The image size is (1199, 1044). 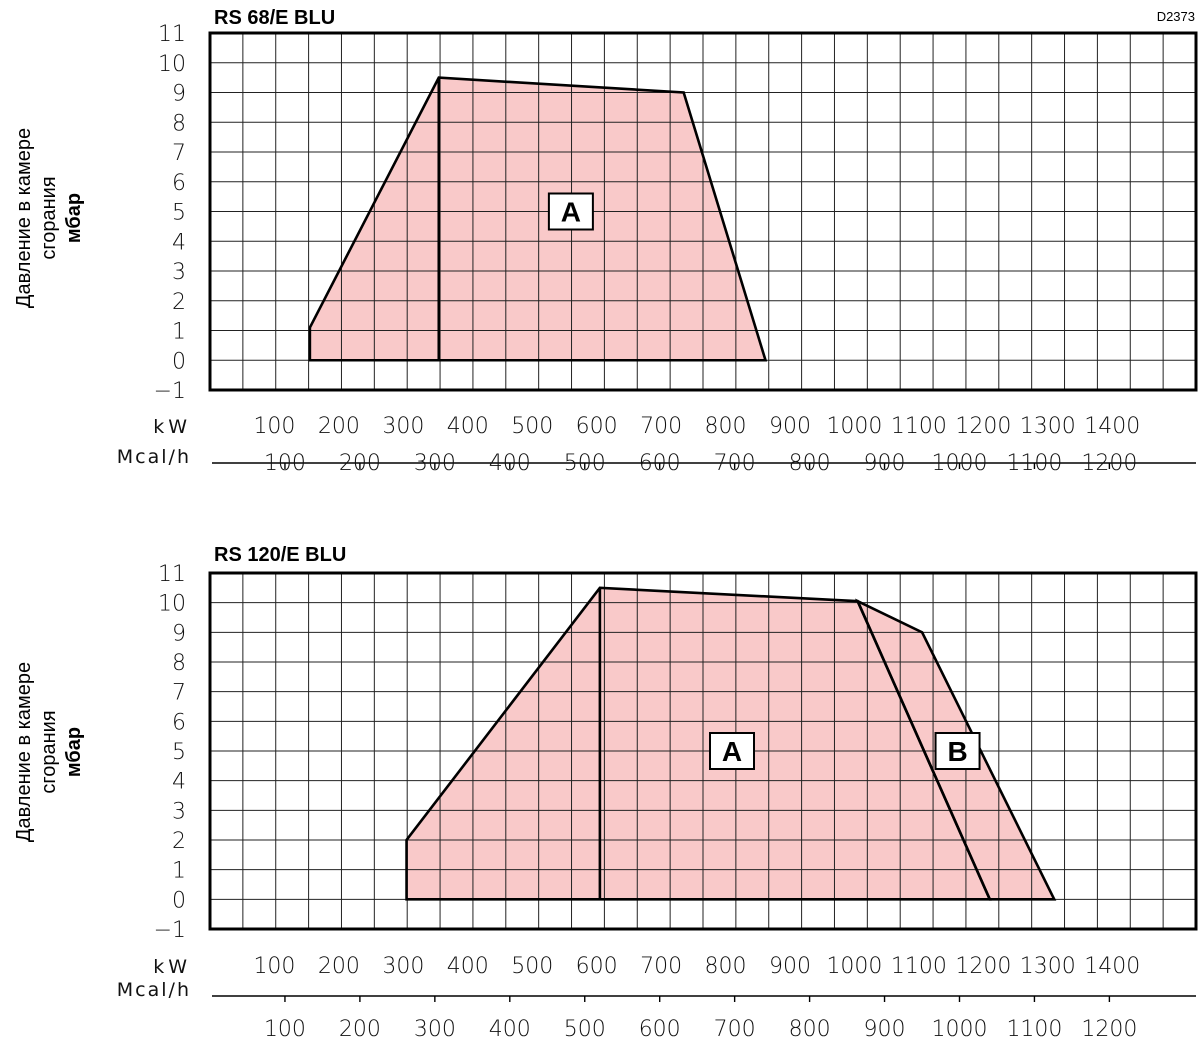 What do you see at coordinates (1048, 966) in the screenshot?
I see `kw-tick-label: 1300` at bounding box center [1048, 966].